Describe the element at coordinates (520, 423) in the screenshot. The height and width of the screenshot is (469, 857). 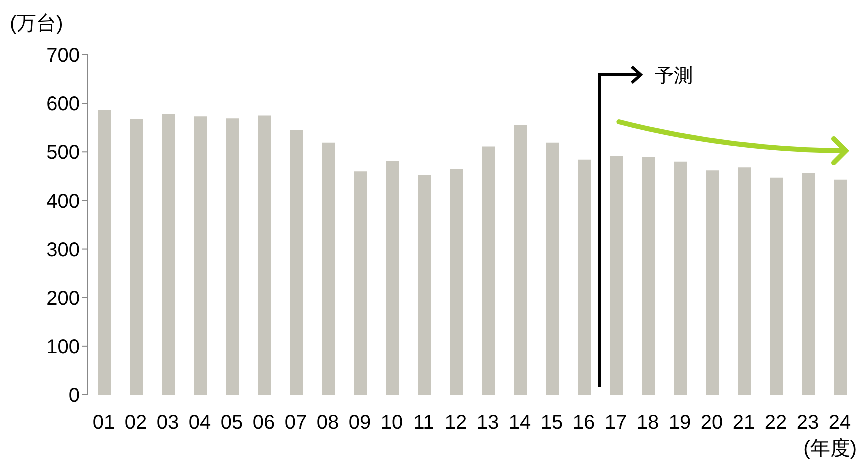
I see `x-tick-label: 14` at that location.